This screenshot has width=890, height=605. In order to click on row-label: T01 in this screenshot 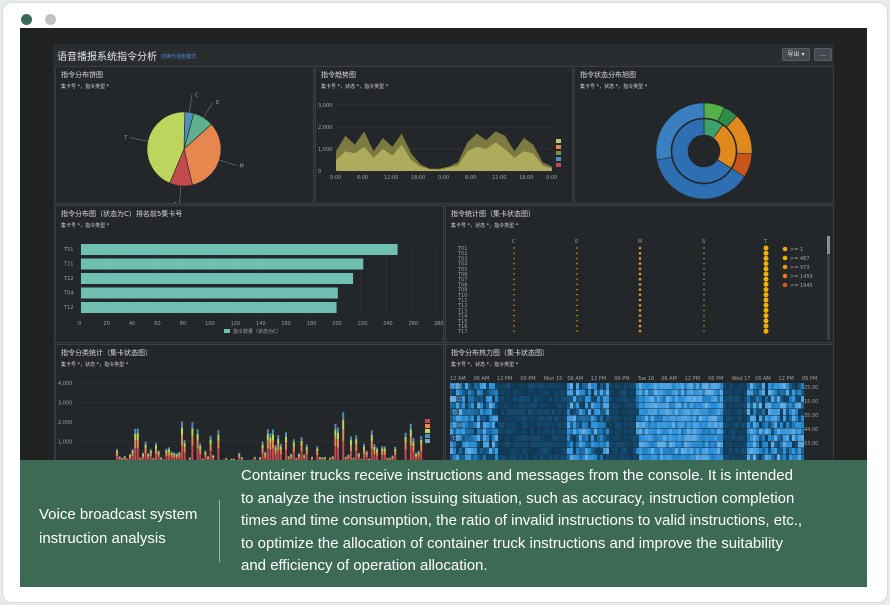, I will do `click(462, 249)`.